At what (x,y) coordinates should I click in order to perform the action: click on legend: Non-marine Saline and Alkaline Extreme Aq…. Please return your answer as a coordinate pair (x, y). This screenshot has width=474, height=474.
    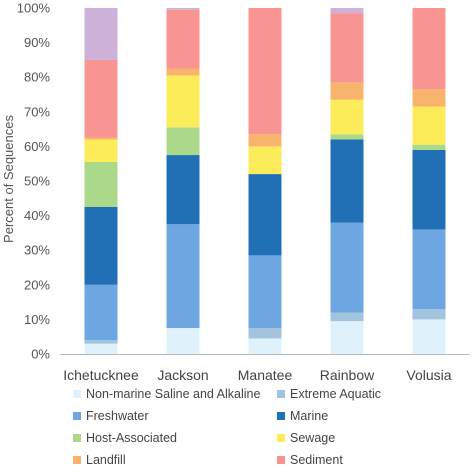
    Looking at the image, I should click on (227, 427).